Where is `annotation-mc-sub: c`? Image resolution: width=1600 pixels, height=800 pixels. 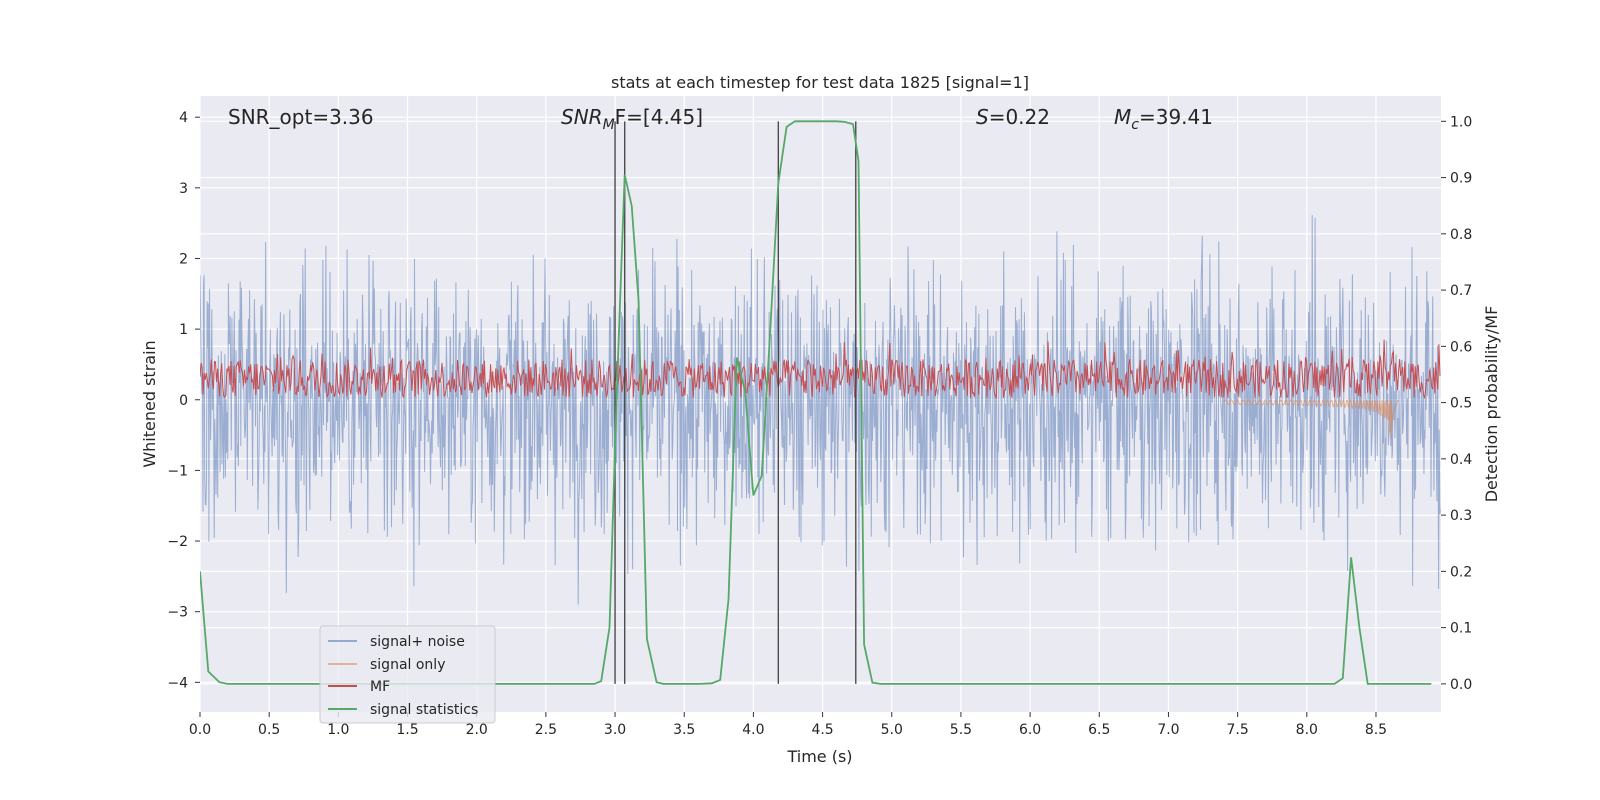 annotation-mc-sub: c is located at coordinates (1135, 125).